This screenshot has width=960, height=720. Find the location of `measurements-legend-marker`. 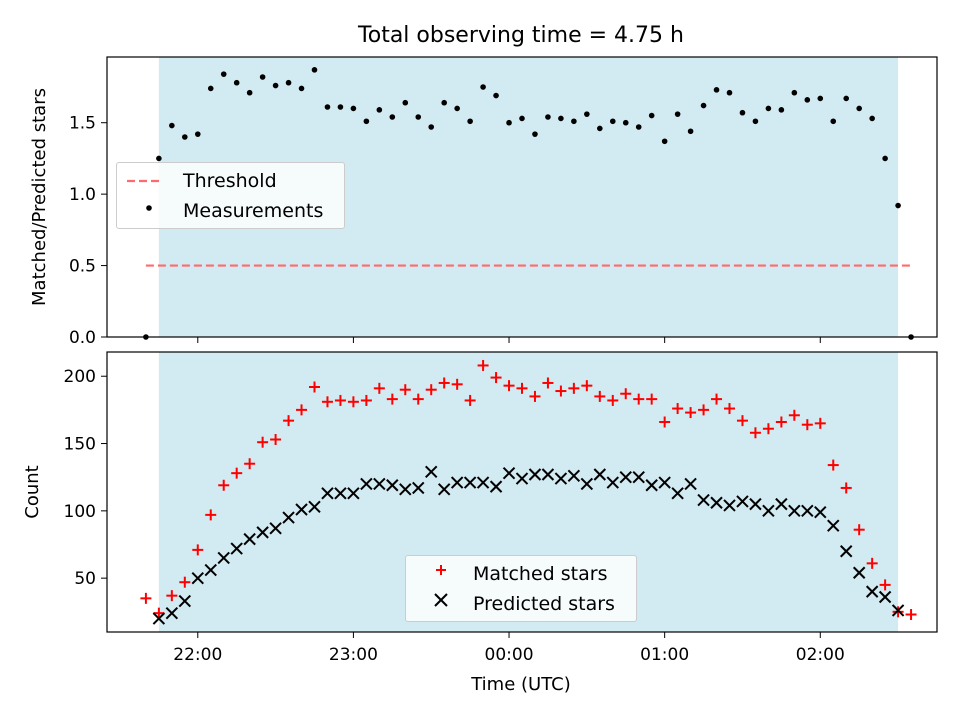

measurements-legend-marker is located at coordinates (149, 208).